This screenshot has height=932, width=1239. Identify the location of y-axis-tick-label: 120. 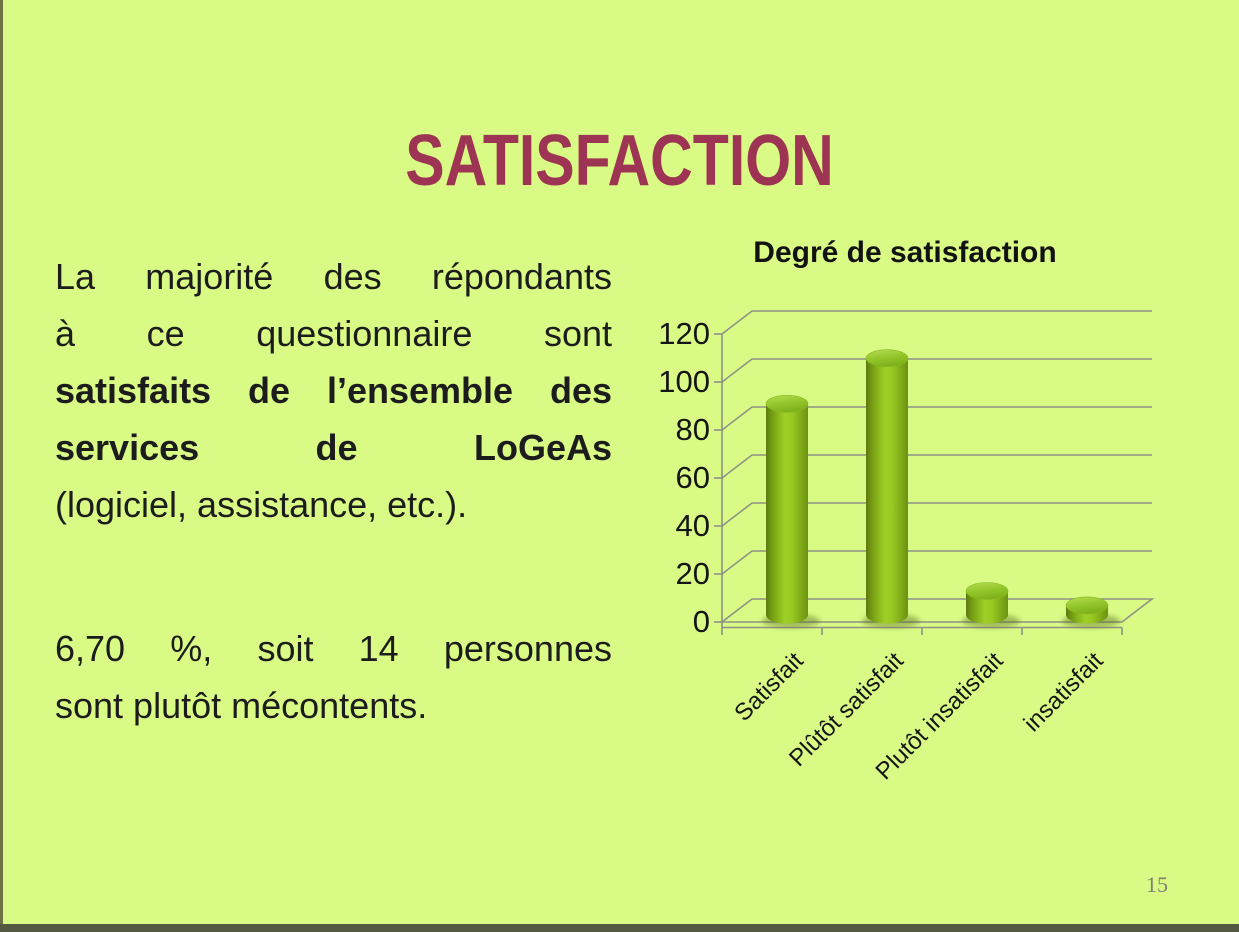
(684, 333).